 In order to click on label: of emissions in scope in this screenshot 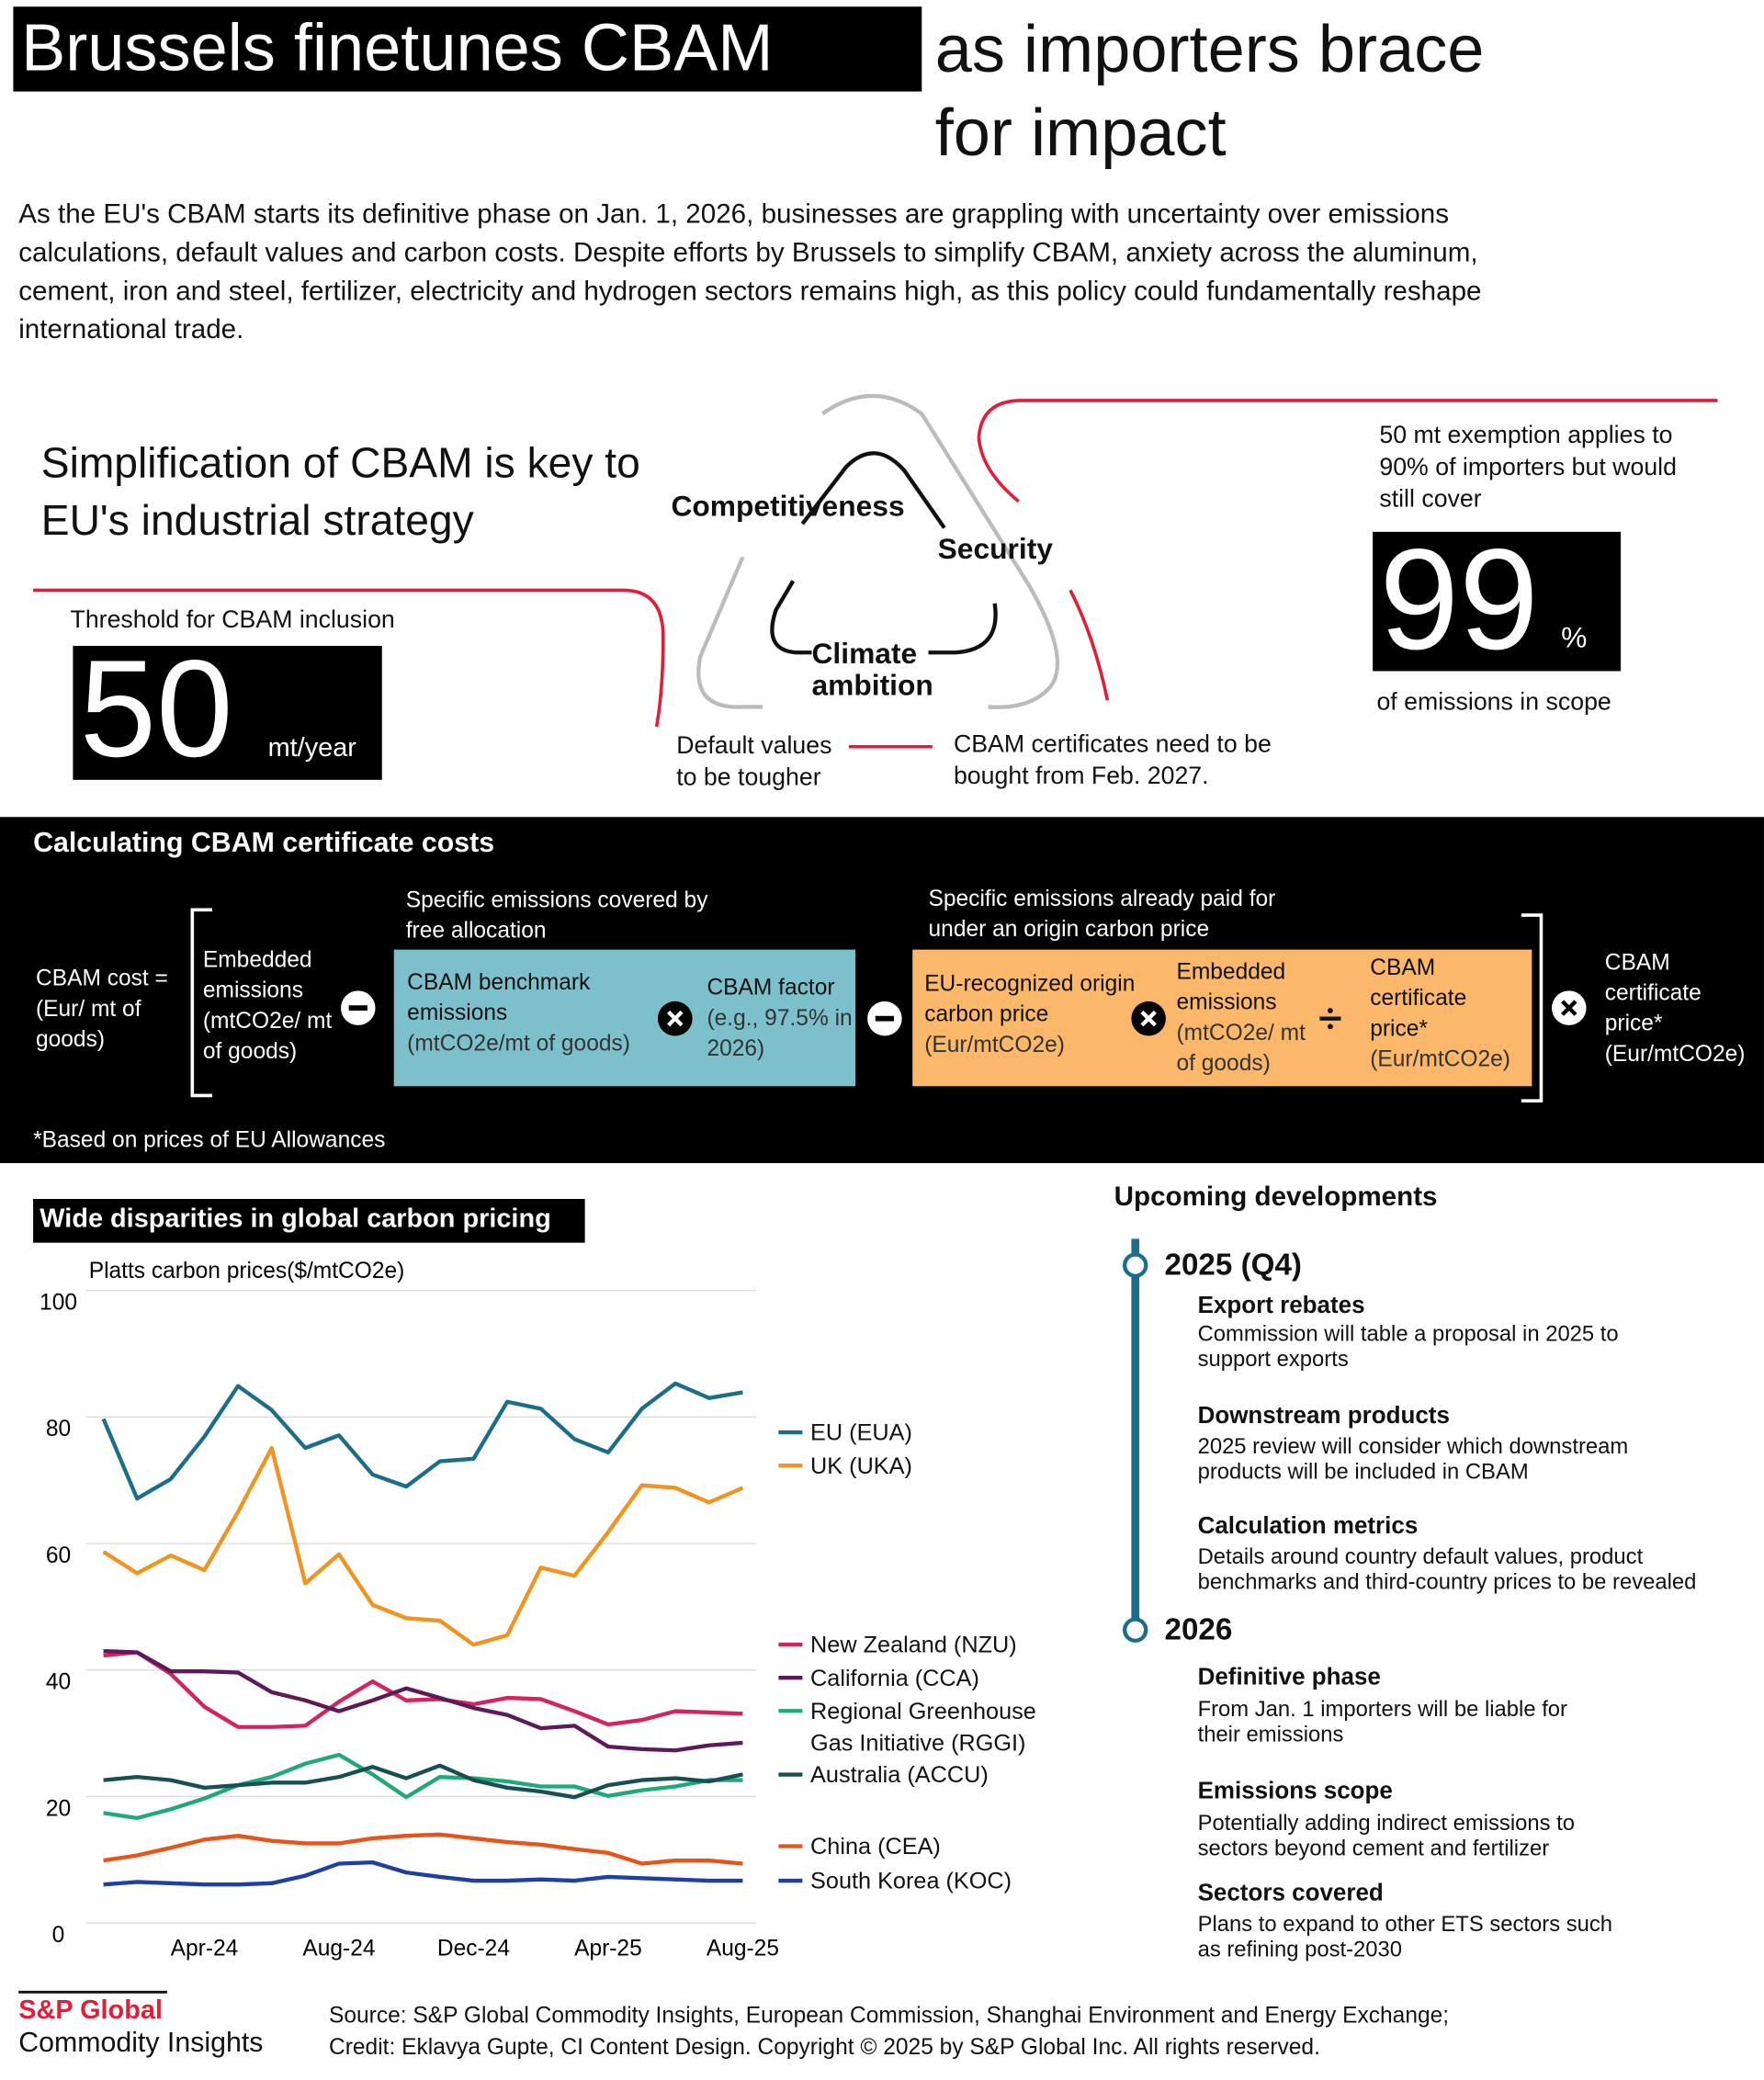, I will do `click(1493, 701)`.